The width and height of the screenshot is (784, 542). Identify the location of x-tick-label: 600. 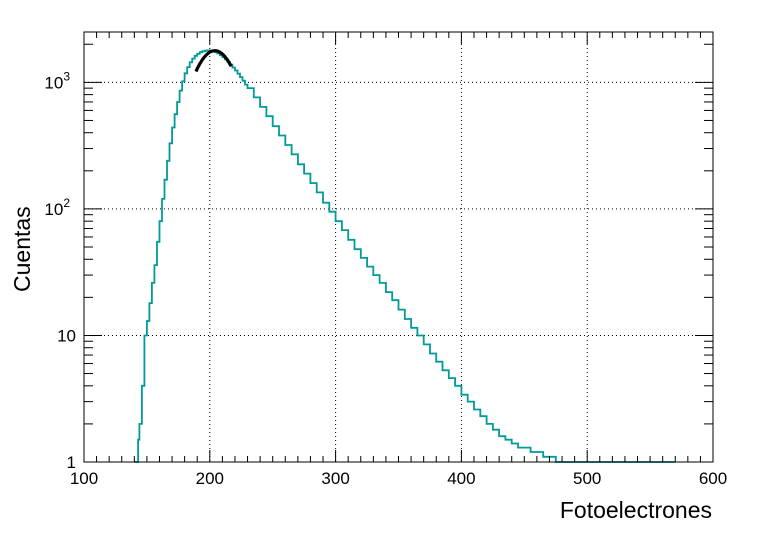
(713, 478).